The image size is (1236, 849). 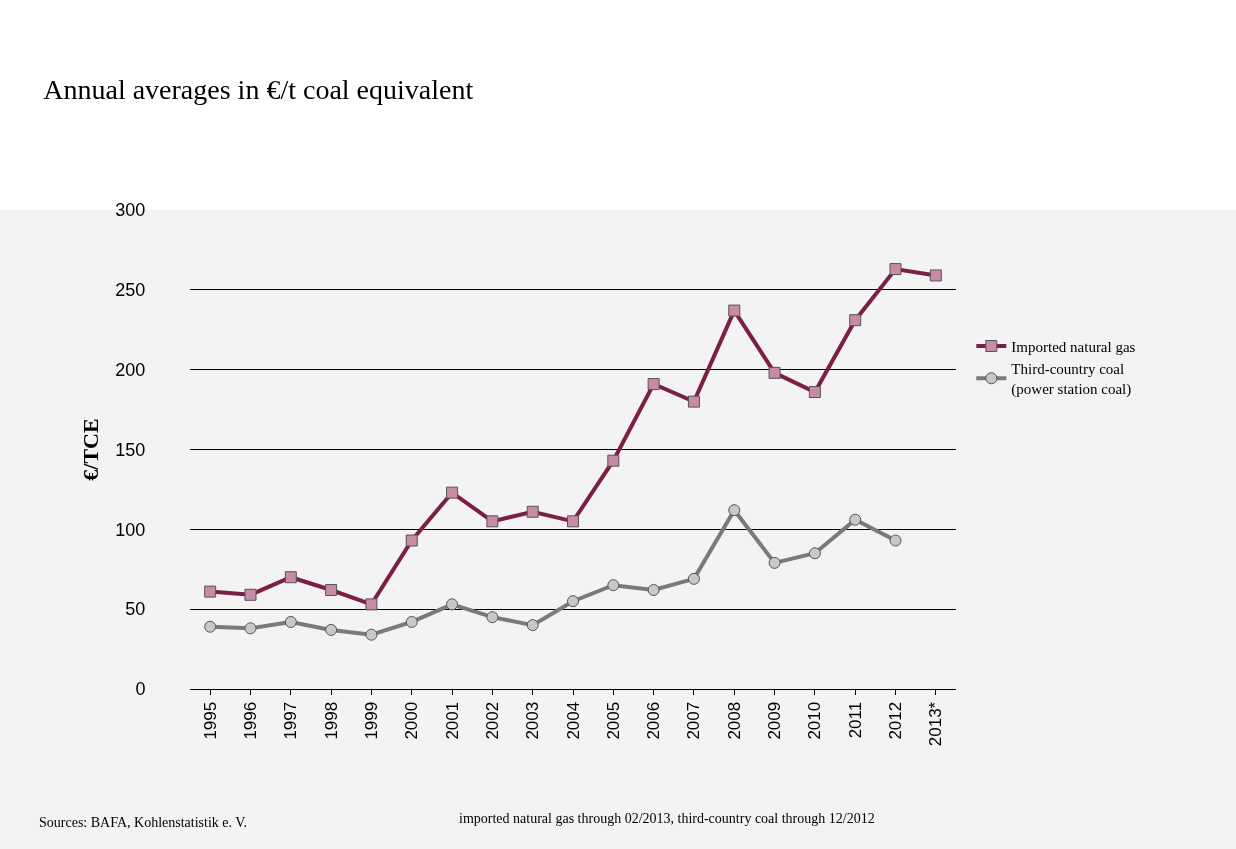 What do you see at coordinates (412, 720) in the screenshot?
I see `x-tick-label: 2000` at bounding box center [412, 720].